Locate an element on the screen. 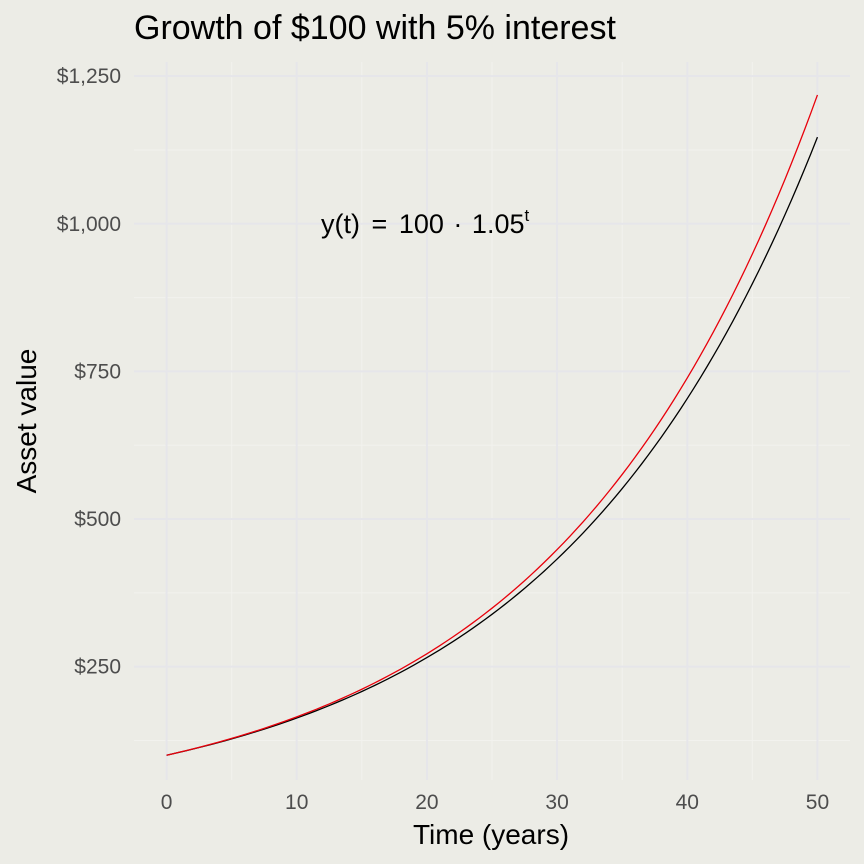  x-axis-title: Time (years) is located at coordinates (491, 834).